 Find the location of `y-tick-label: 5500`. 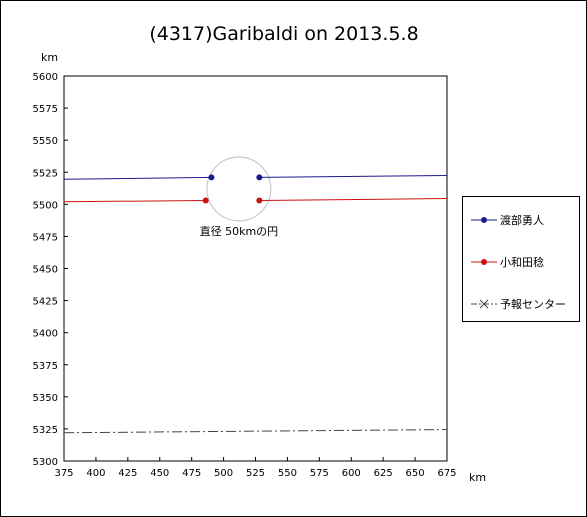

y-tick-label: 5500 is located at coordinates (45, 205).